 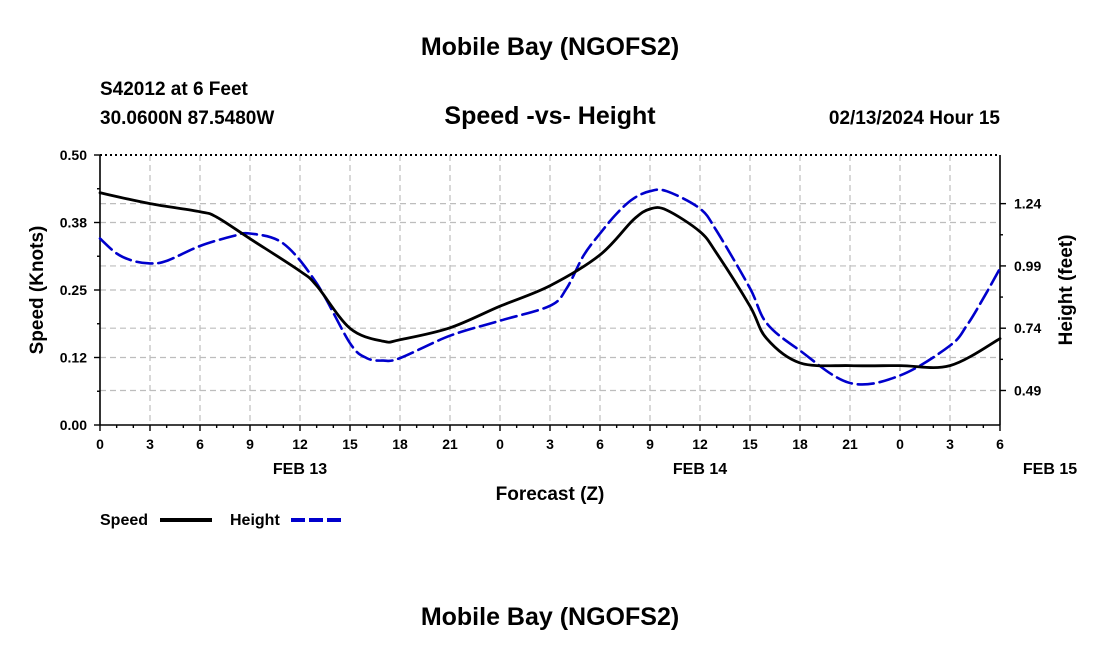 What do you see at coordinates (255, 520) in the screenshot?
I see `legend-height-label: Height` at bounding box center [255, 520].